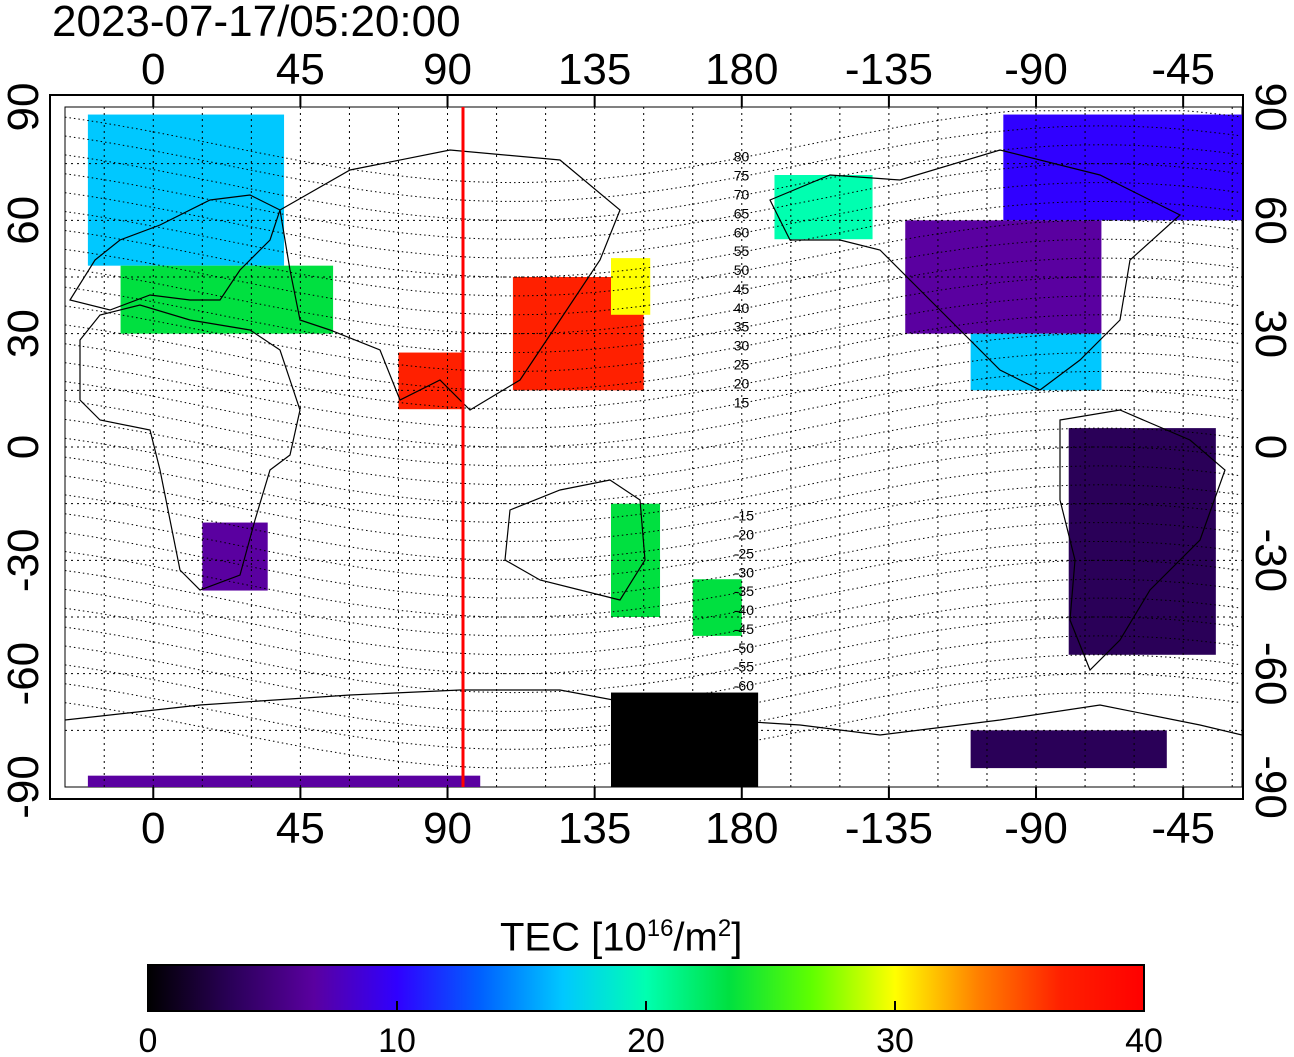 The height and width of the screenshot is (1057, 1294). I want to click on contour-label: 55, so click(742, 251).